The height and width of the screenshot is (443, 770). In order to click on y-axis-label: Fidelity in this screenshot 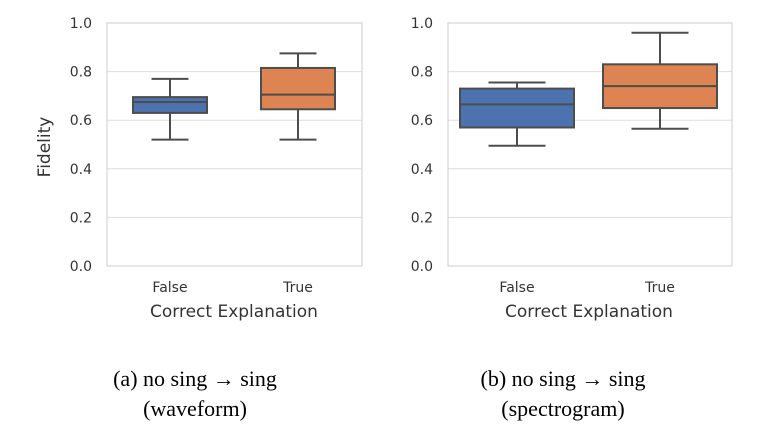, I will do `click(45, 147)`.